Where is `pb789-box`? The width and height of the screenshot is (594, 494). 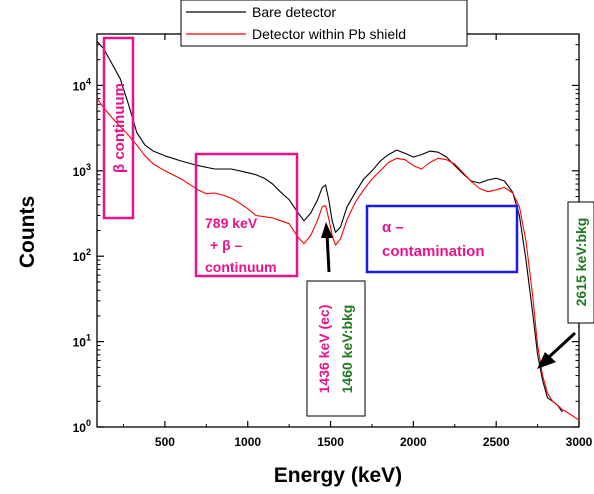 pb789-box is located at coordinates (246, 215).